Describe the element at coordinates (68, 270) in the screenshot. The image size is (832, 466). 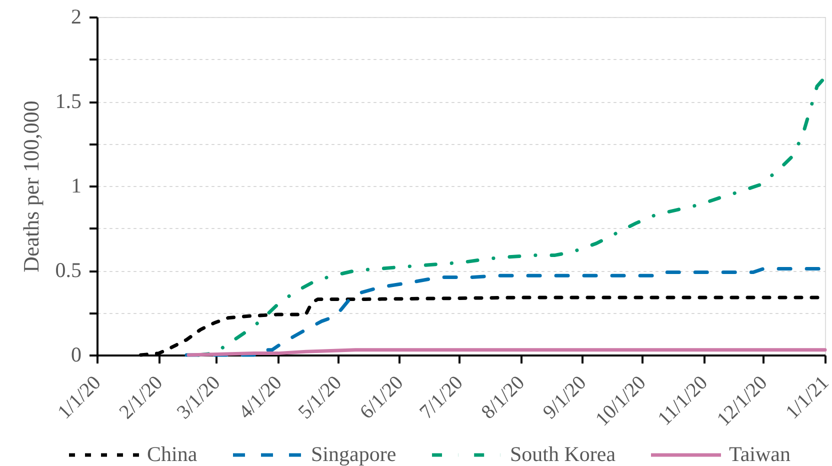
I see `y-tick-label: 0.5` at that location.